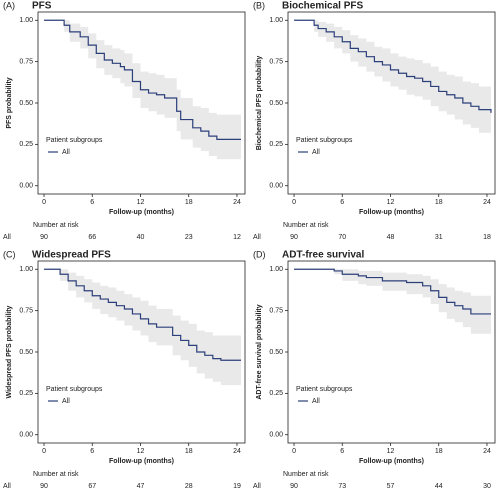  I want to click on risk-count: 18, so click(487, 237).